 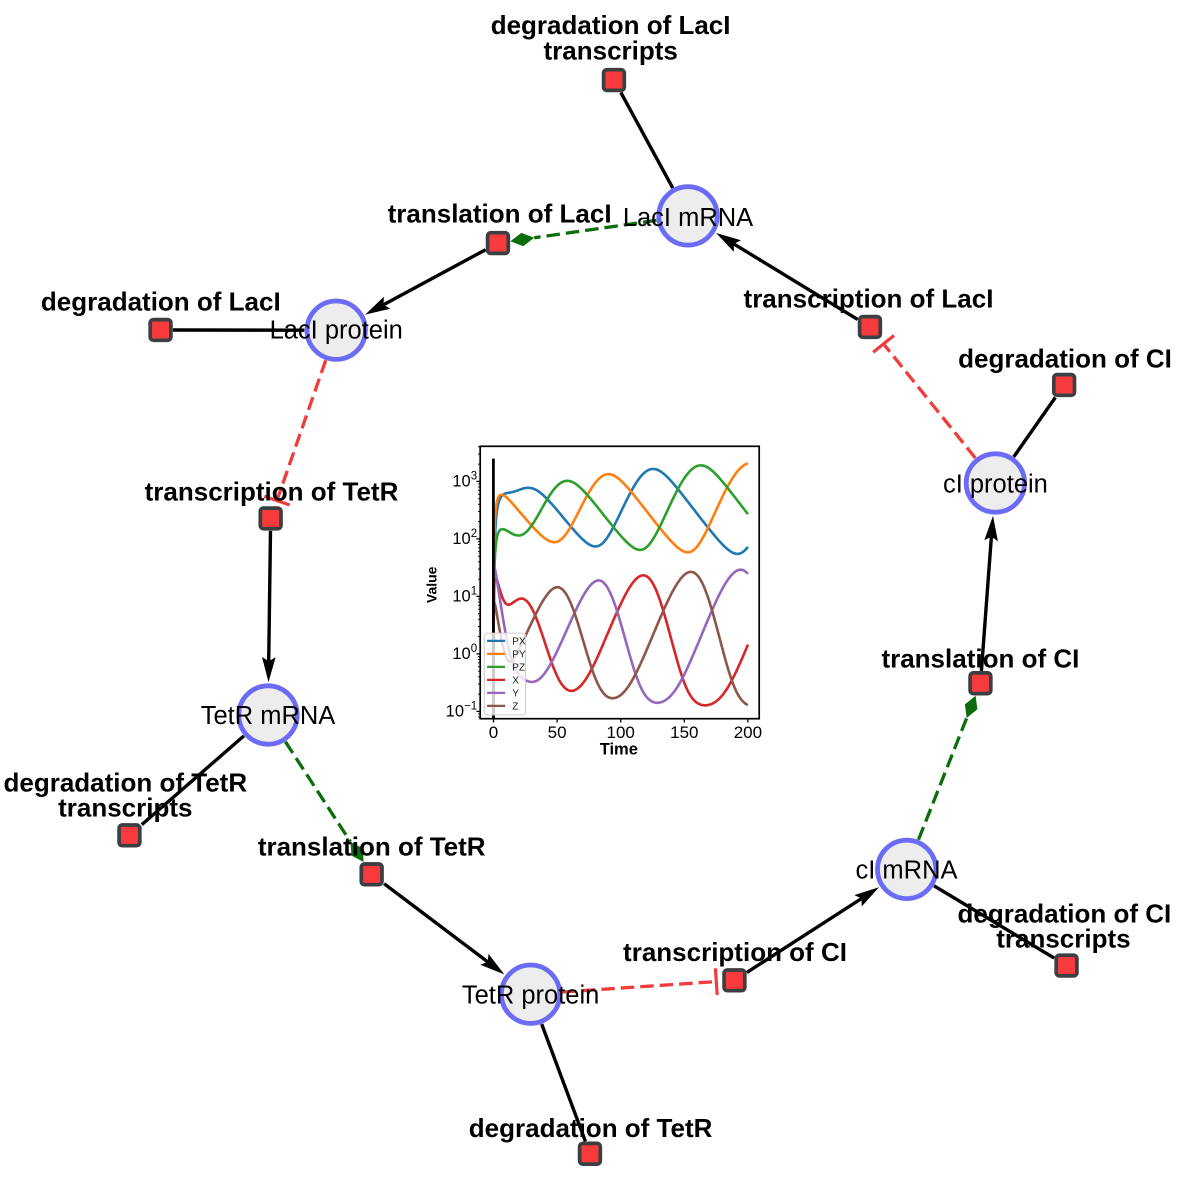 I want to click on svg-text: Value, so click(x=431, y=584).